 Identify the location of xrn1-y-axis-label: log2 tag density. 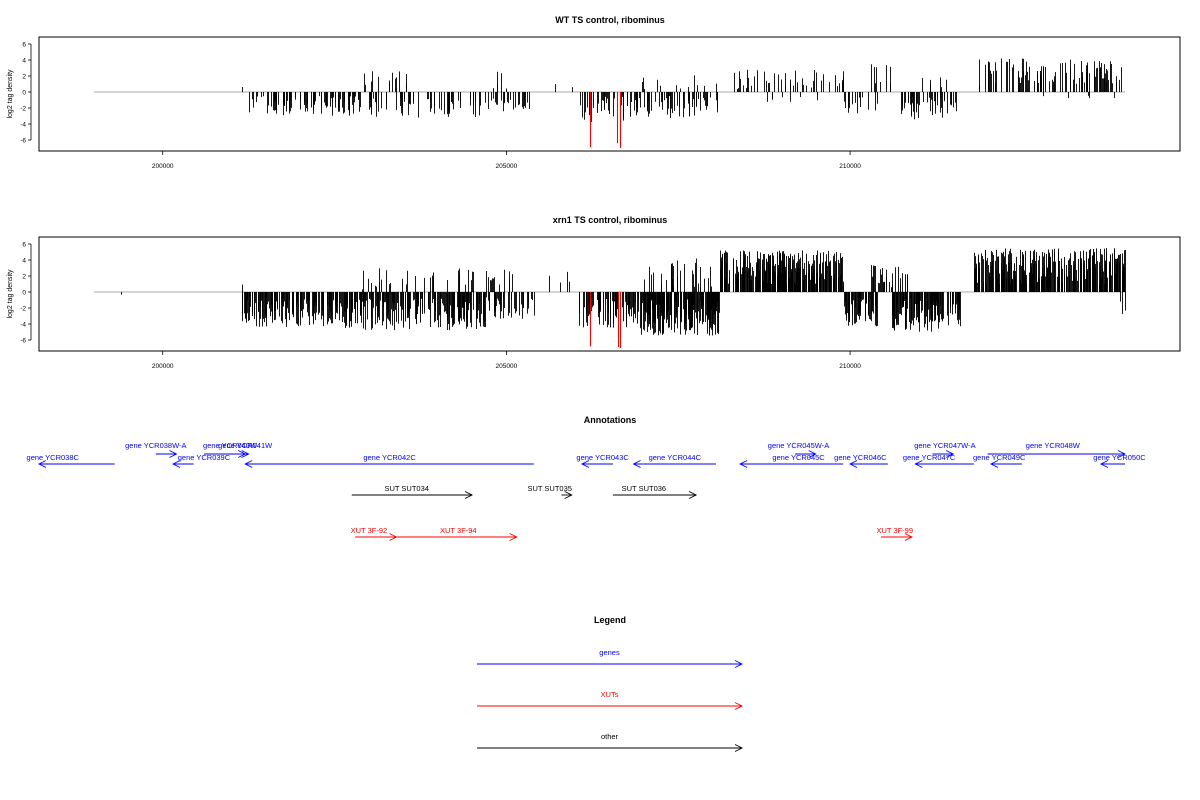
(10, 294).